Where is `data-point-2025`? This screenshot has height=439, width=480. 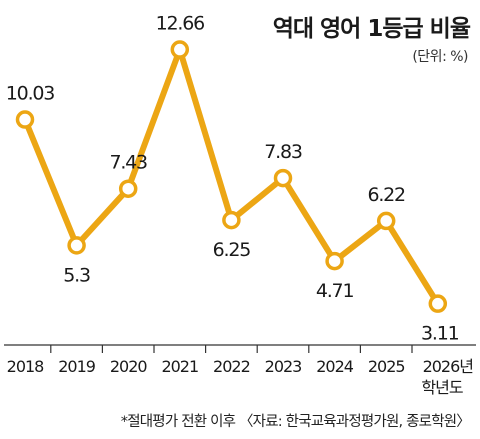
data-point-2025 is located at coordinates (386, 221).